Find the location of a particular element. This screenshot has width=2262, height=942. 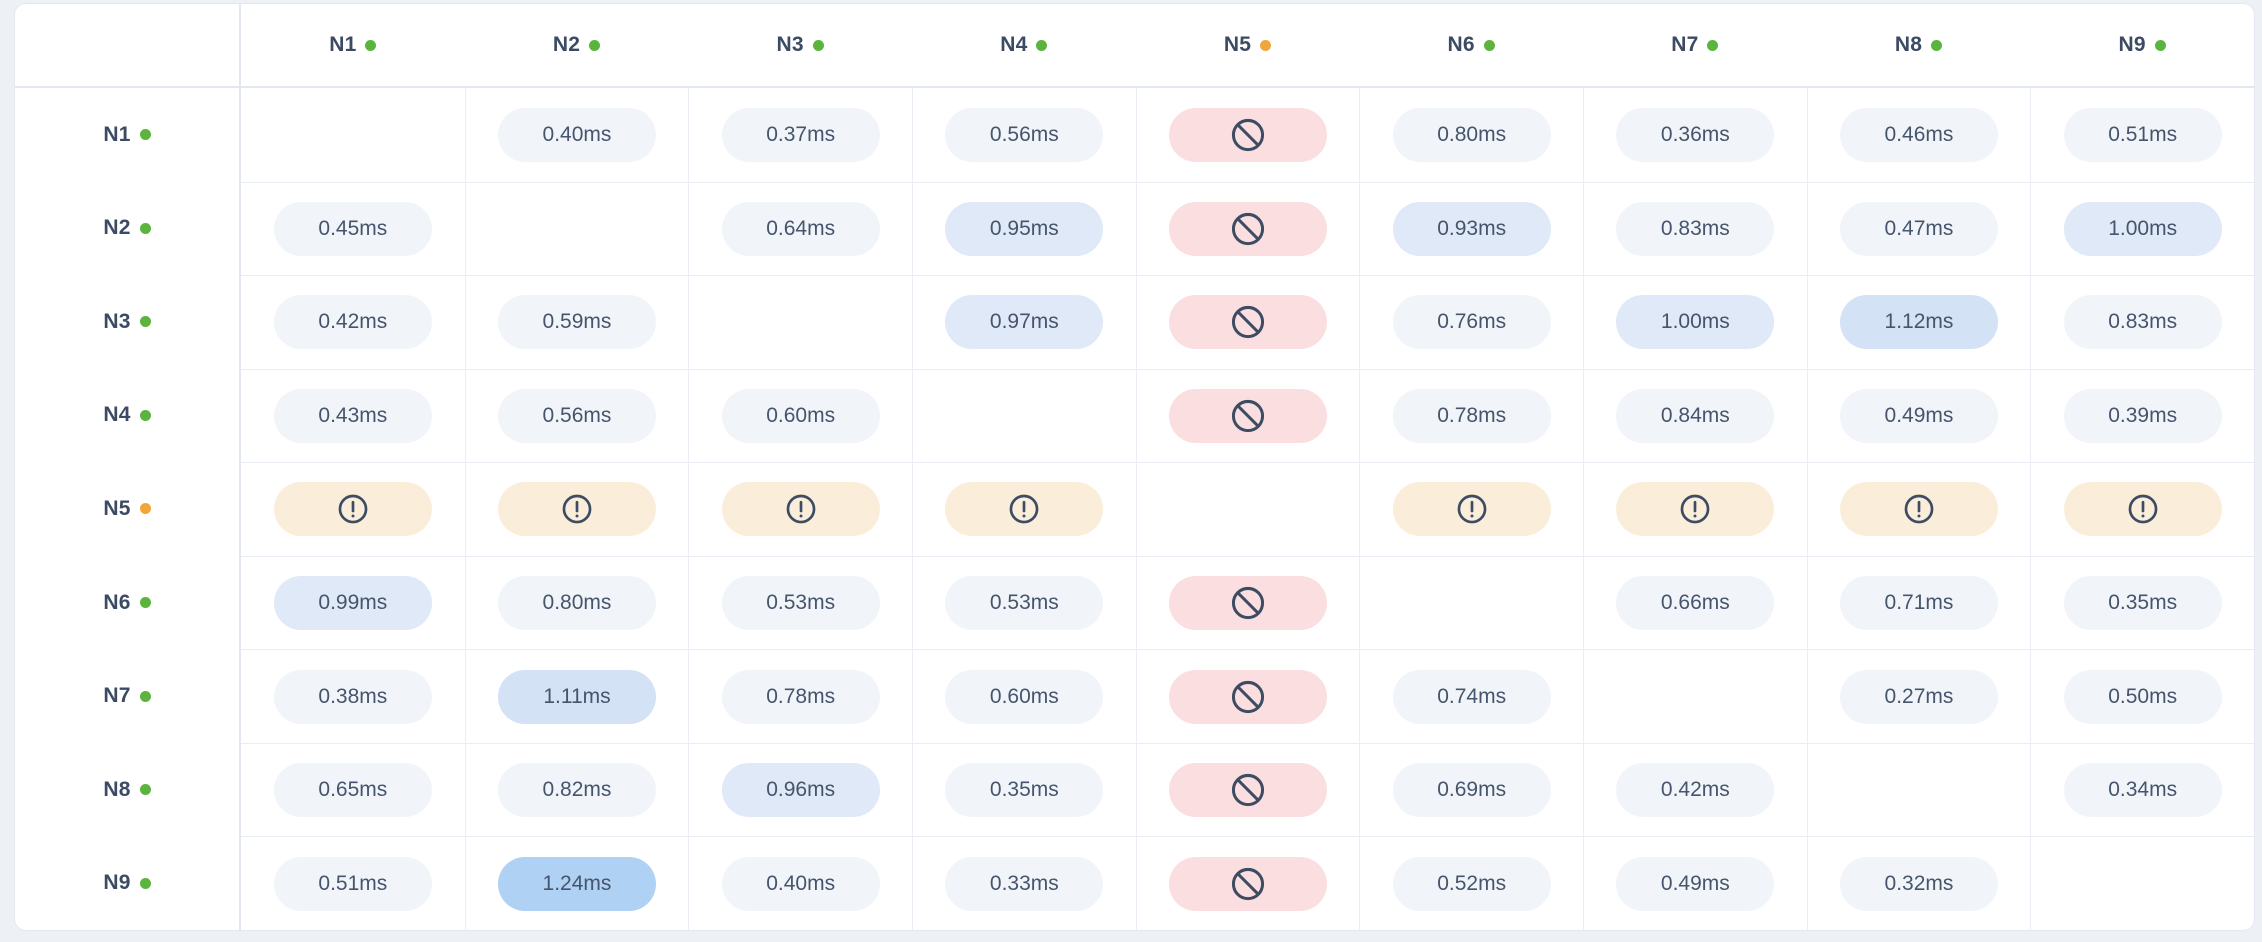

latency-pill: 0.69ms is located at coordinates (1471, 790).